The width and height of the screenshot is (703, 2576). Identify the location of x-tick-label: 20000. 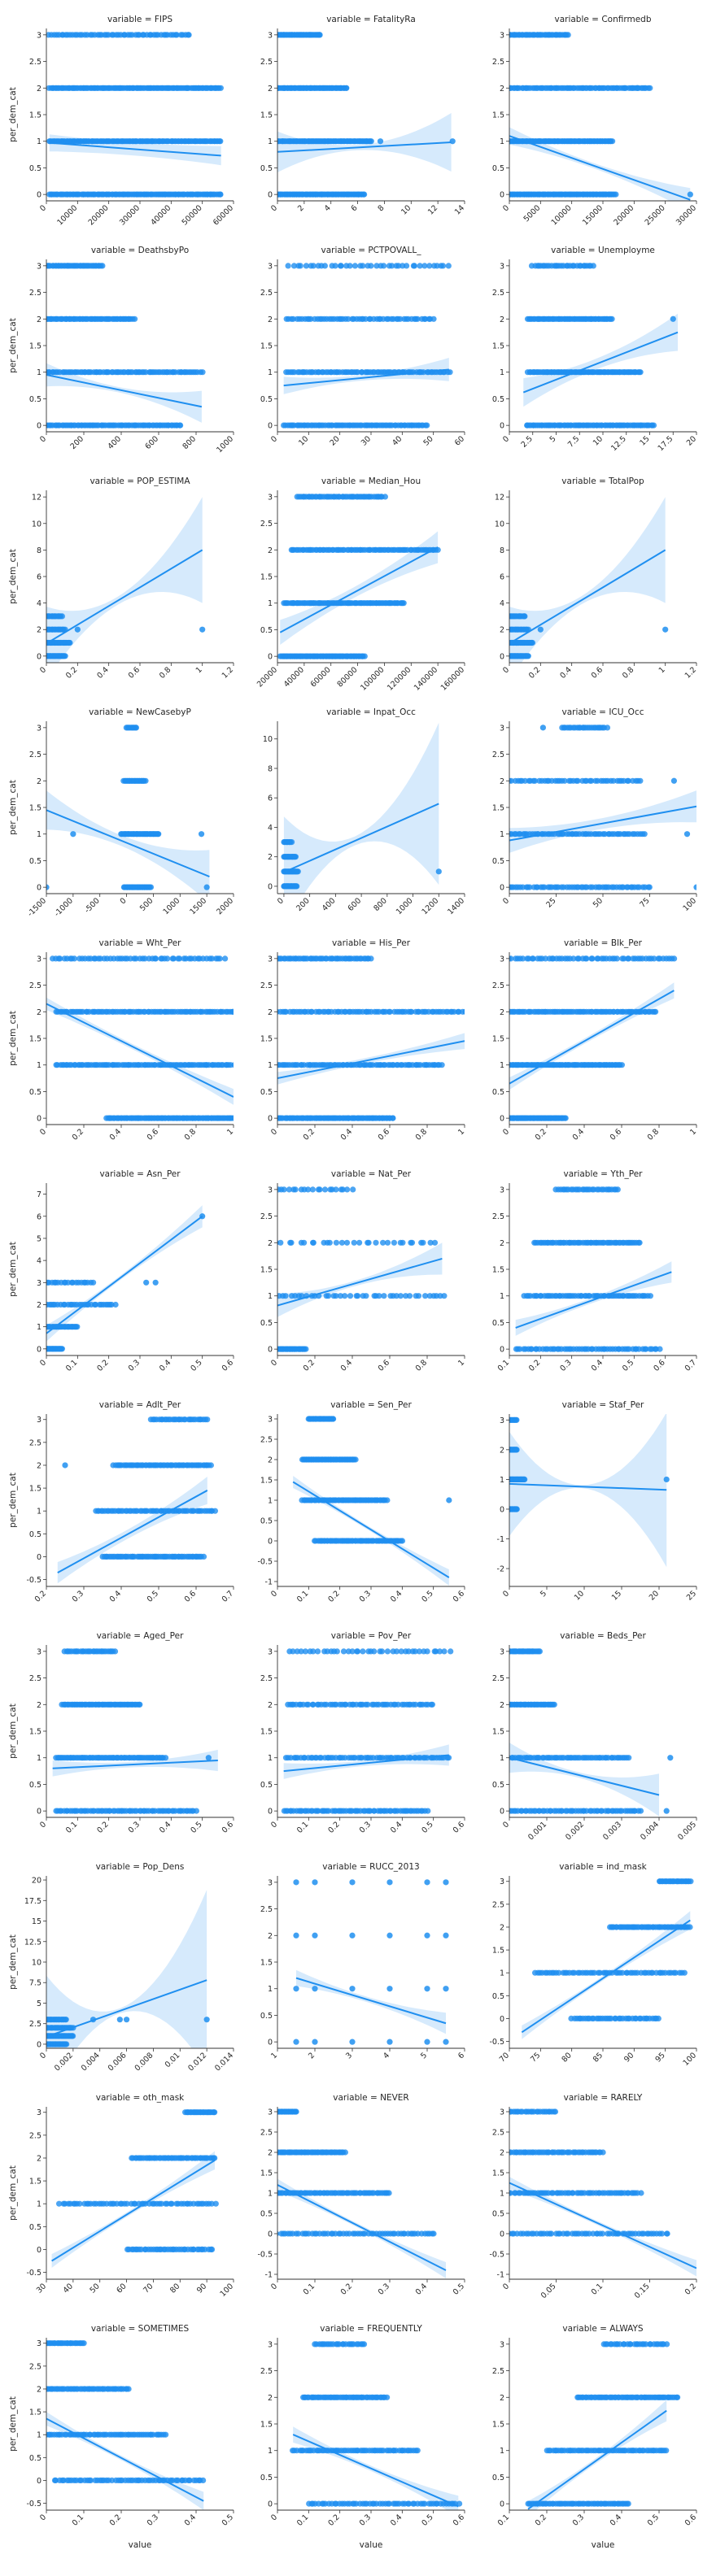
(624, 215).